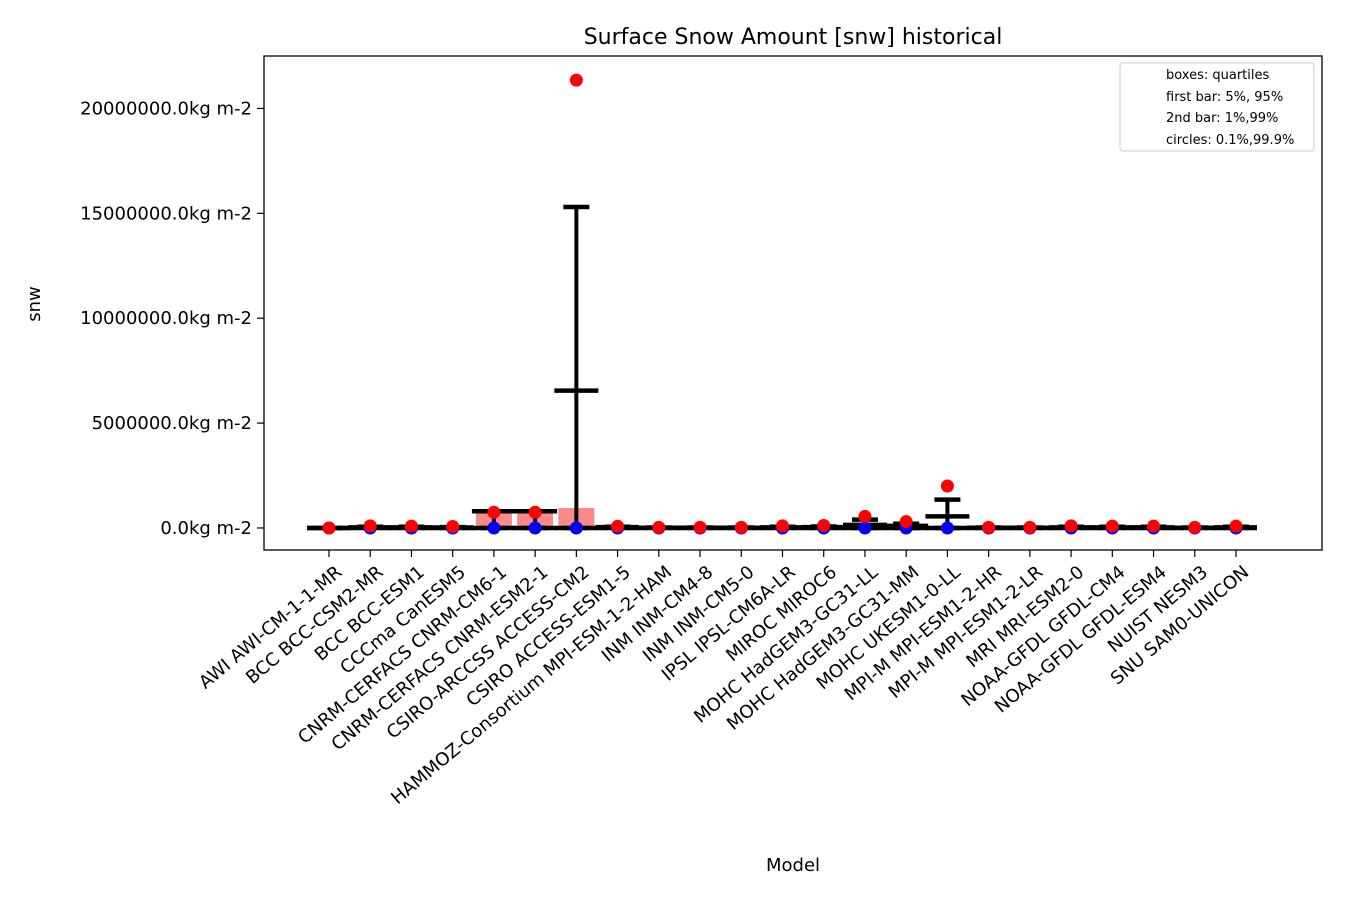 The width and height of the screenshot is (1350, 900). Describe the element at coordinates (166, 213) in the screenshot. I see `y-tick-label: 15000000.0kg m-2` at that location.